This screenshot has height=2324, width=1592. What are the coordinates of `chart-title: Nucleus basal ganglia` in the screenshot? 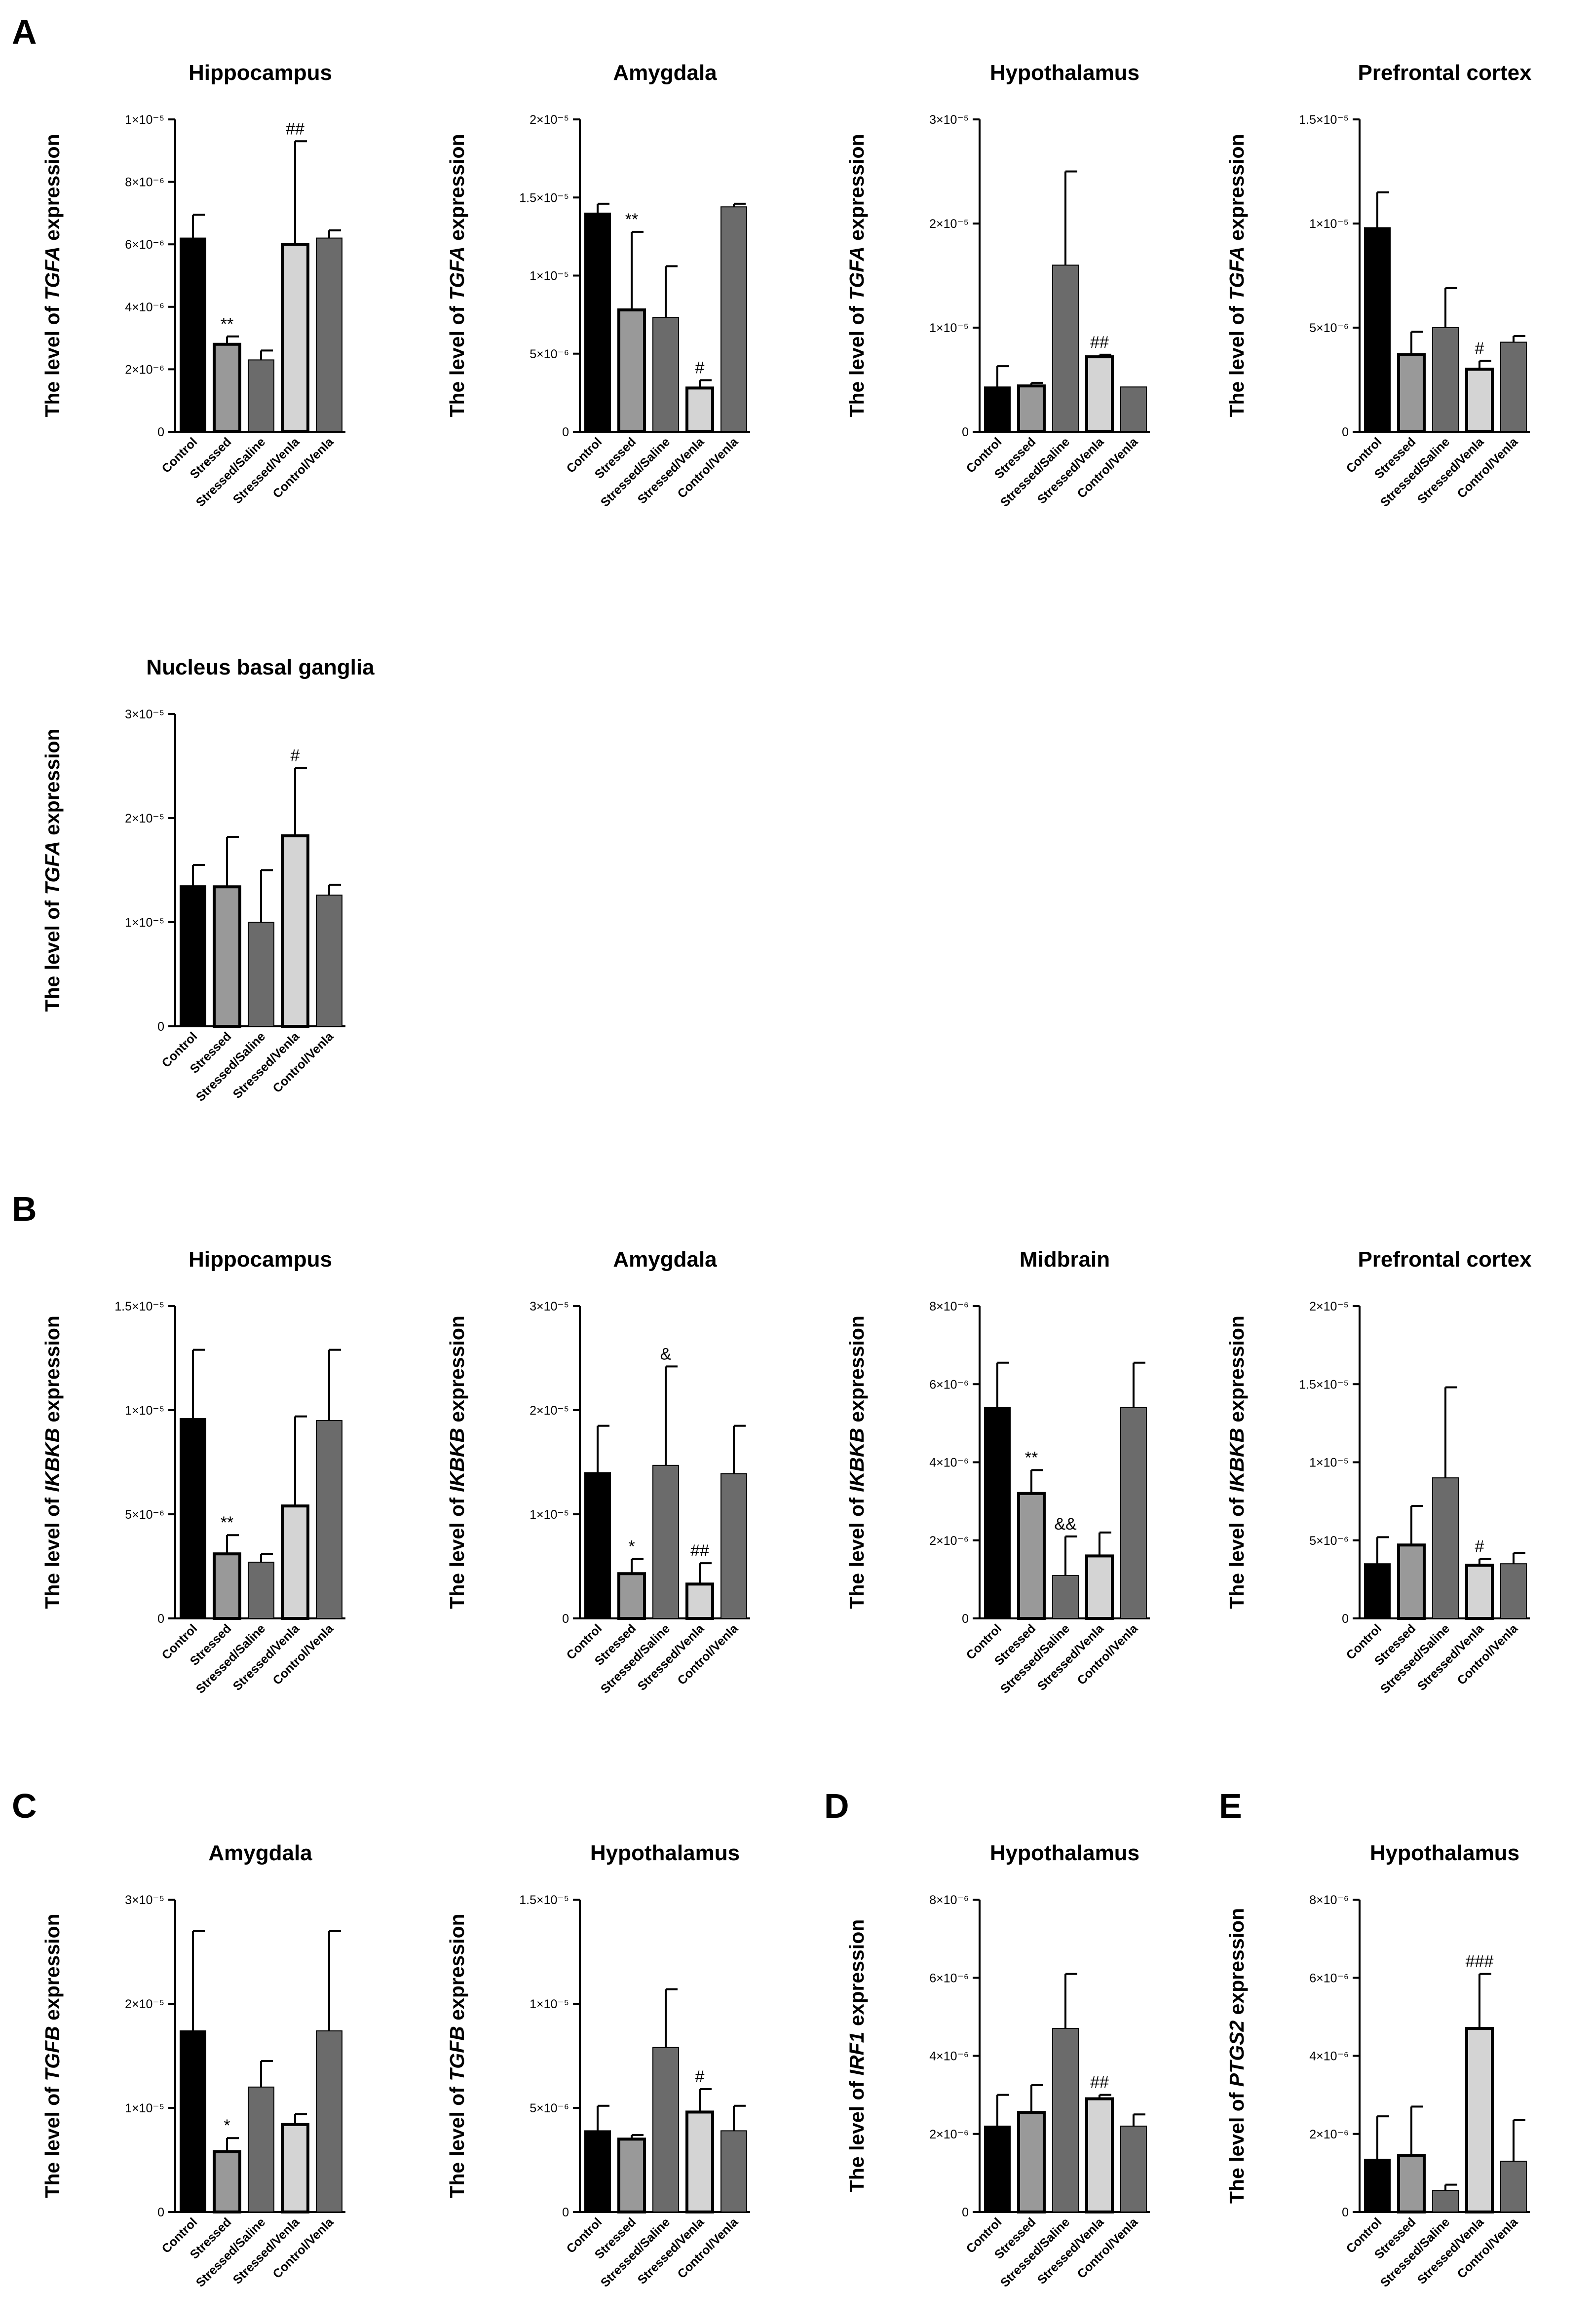 It's located at (260, 667).